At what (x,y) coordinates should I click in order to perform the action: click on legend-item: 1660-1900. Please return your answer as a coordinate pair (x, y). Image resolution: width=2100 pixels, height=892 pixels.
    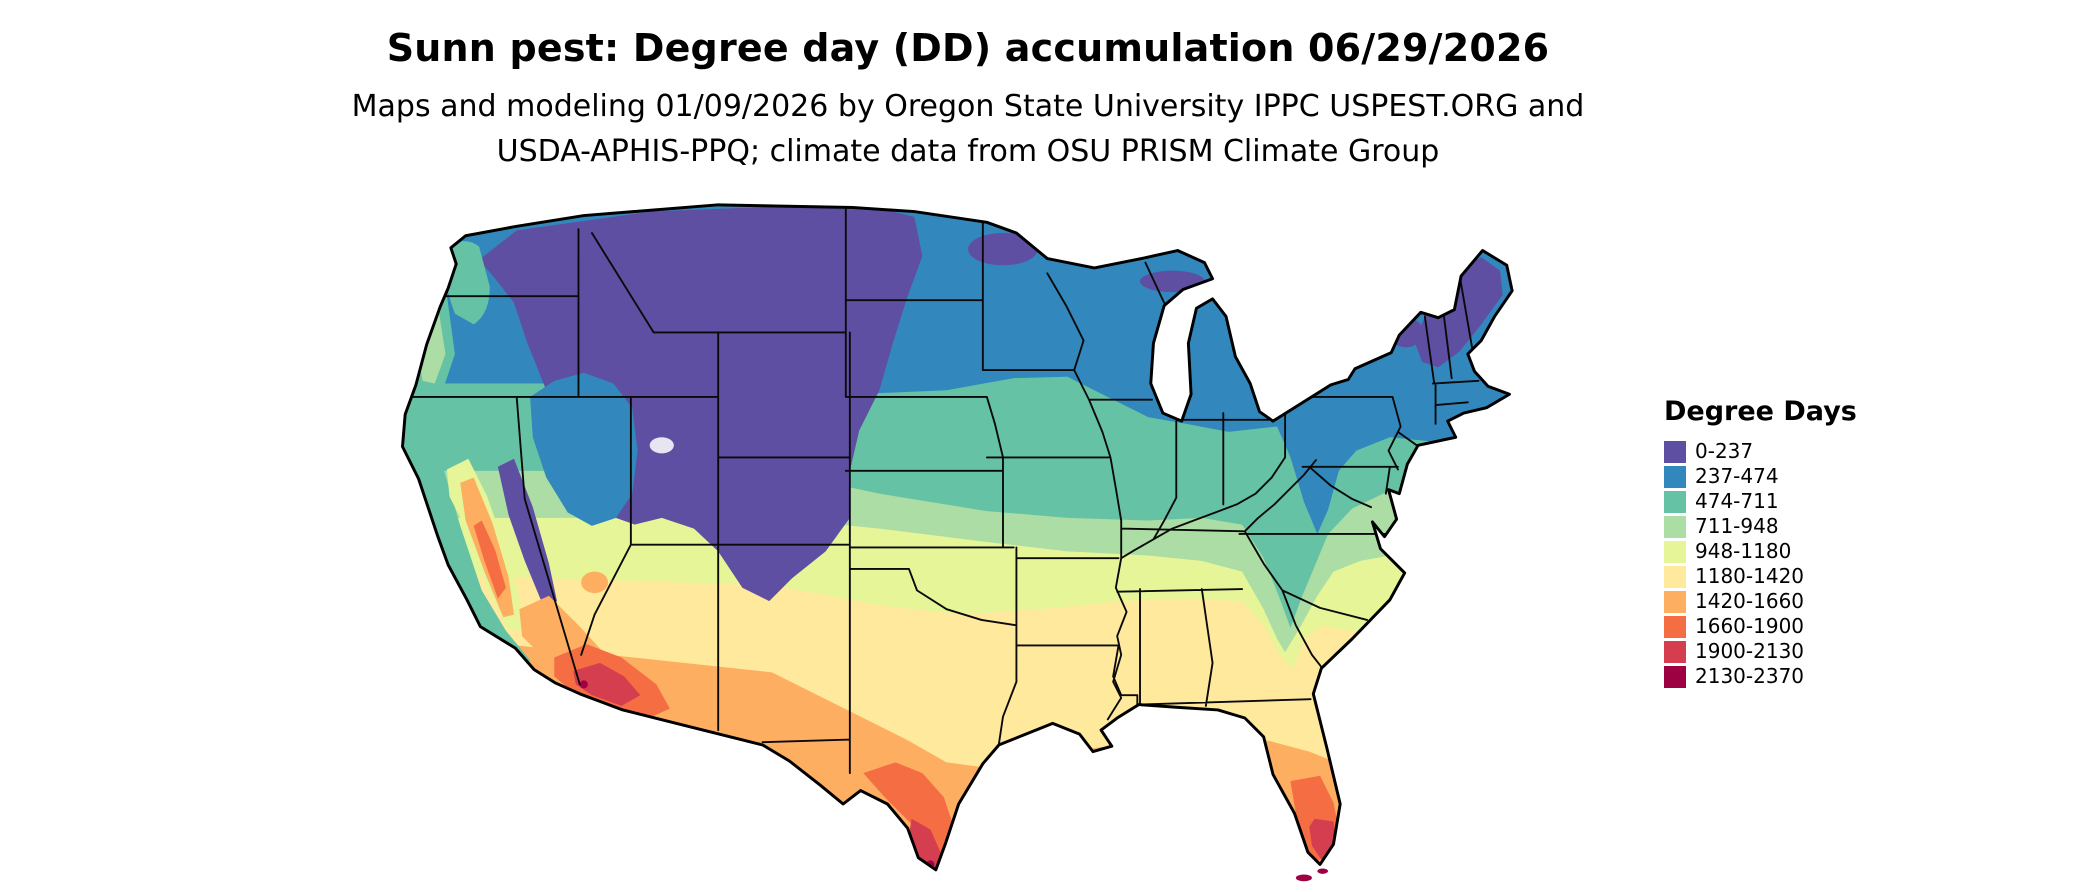
    Looking at the image, I should click on (1760, 626).